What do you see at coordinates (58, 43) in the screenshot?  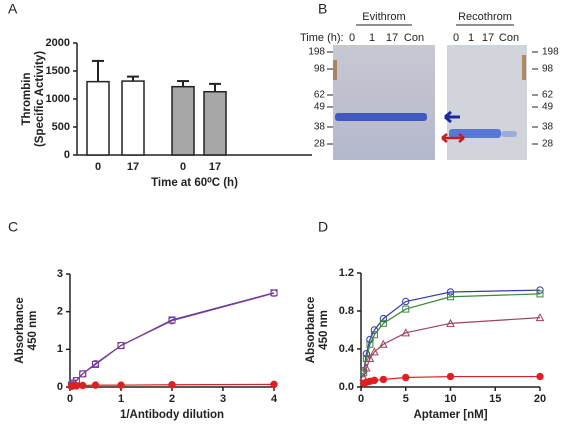 I see `y-tick-label: 2000` at bounding box center [58, 43].